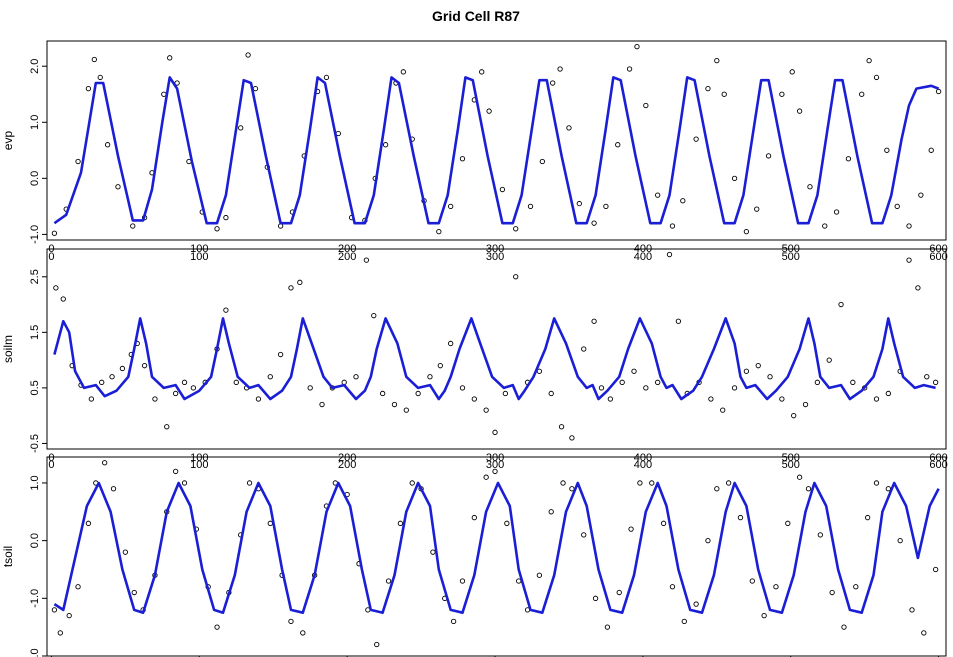  Describe the element at coordinates (791, 257) in the screenshot. I see `x-tick-label: 500` at that location.